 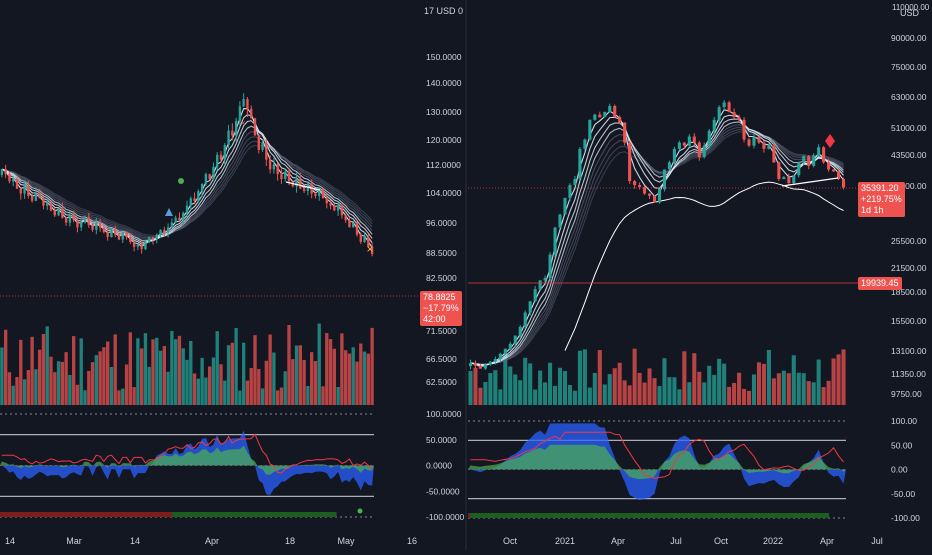 What do you see at coordinates (441, 359) in the screenshot?
I see `y-tick-label: 66.5000` at bounding box center [441, 359].